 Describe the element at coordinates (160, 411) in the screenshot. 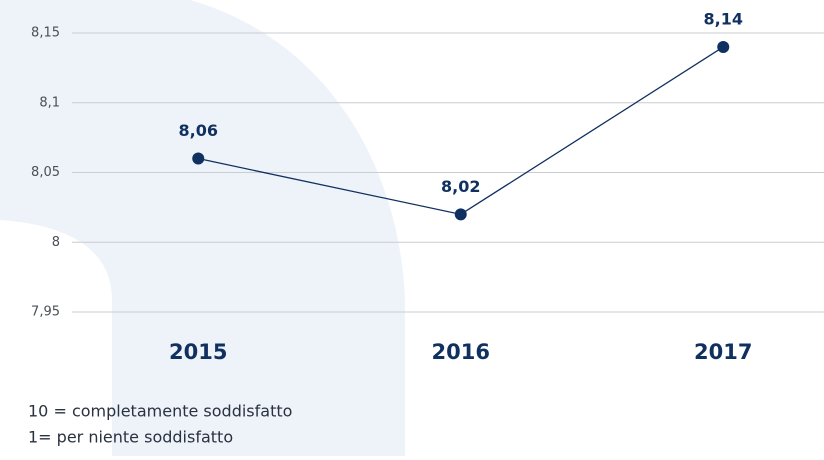

I see `annotation: 10 = completamente soddisfatto` at that location.